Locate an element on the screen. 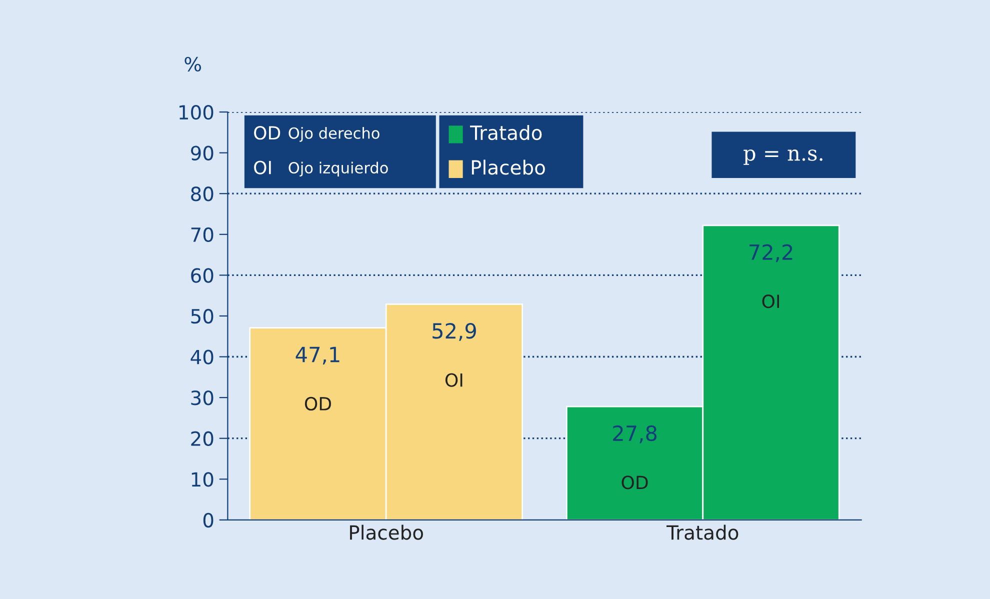 The image size is (990, 599). data-label: 72,2 is located at coordinates (771, 253).